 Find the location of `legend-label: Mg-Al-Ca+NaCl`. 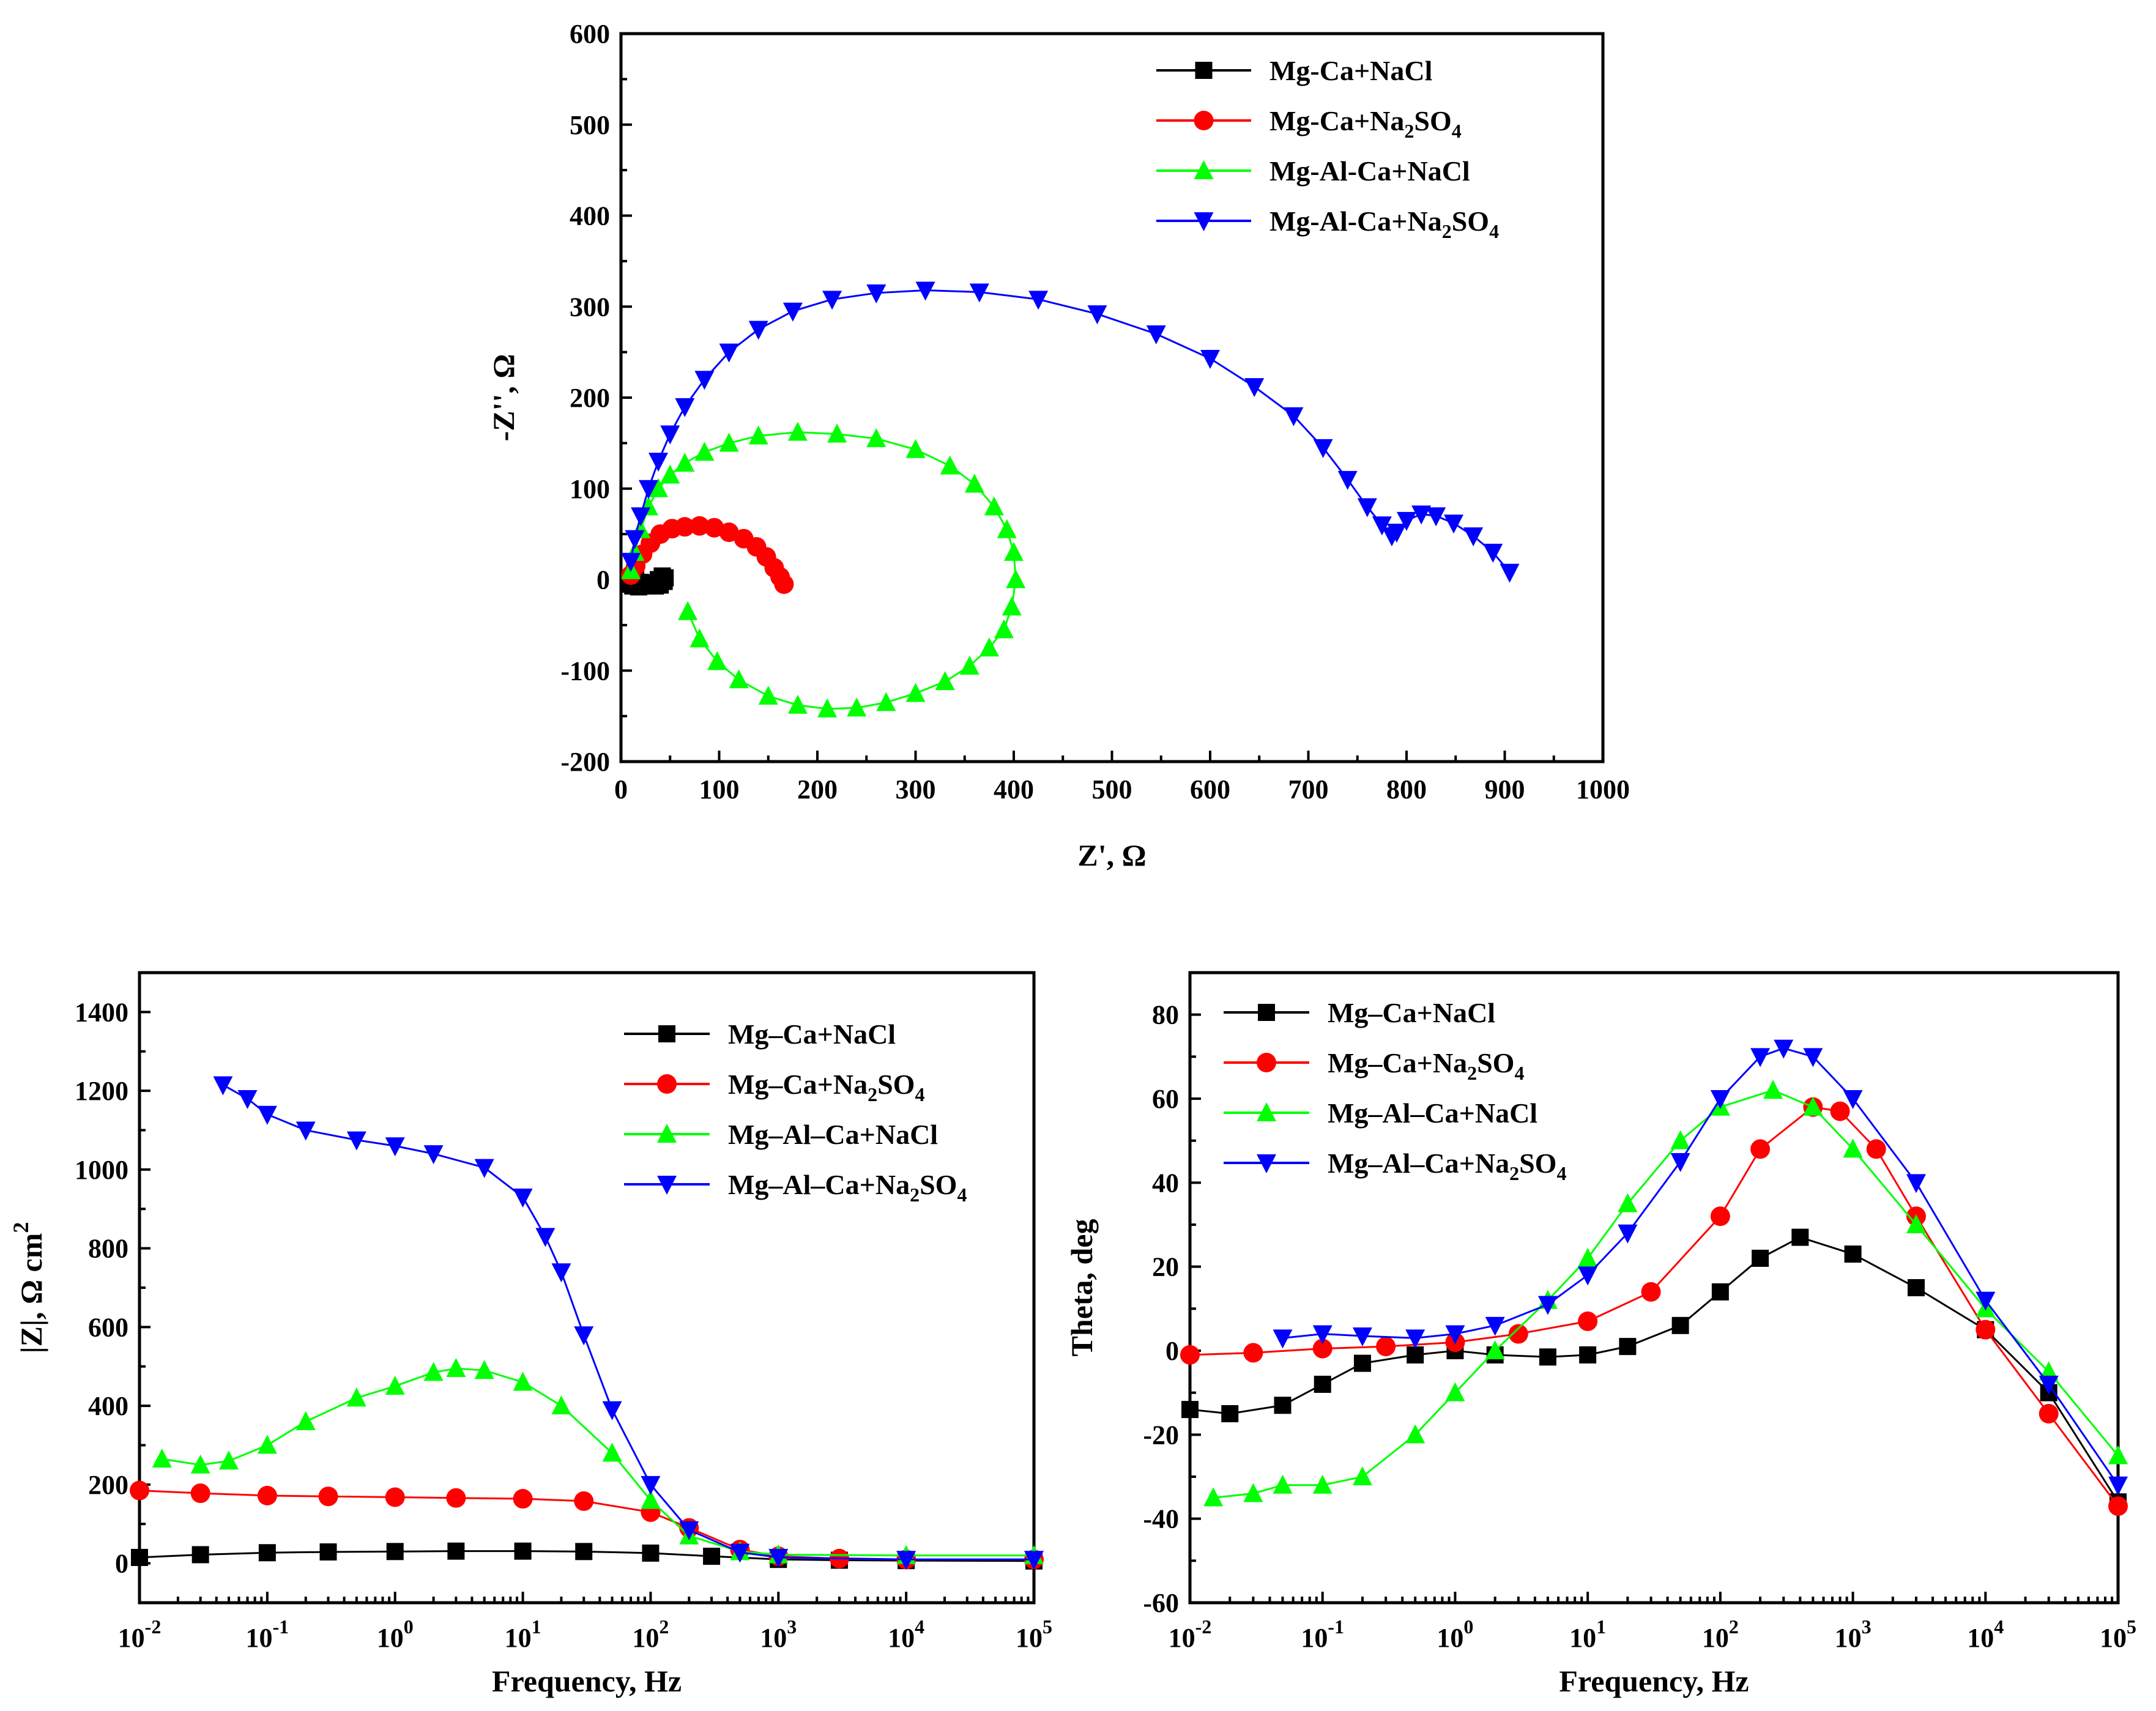

legend-label: Mg-Al-Ca+NaCl is located at coordinates (1369, 171).